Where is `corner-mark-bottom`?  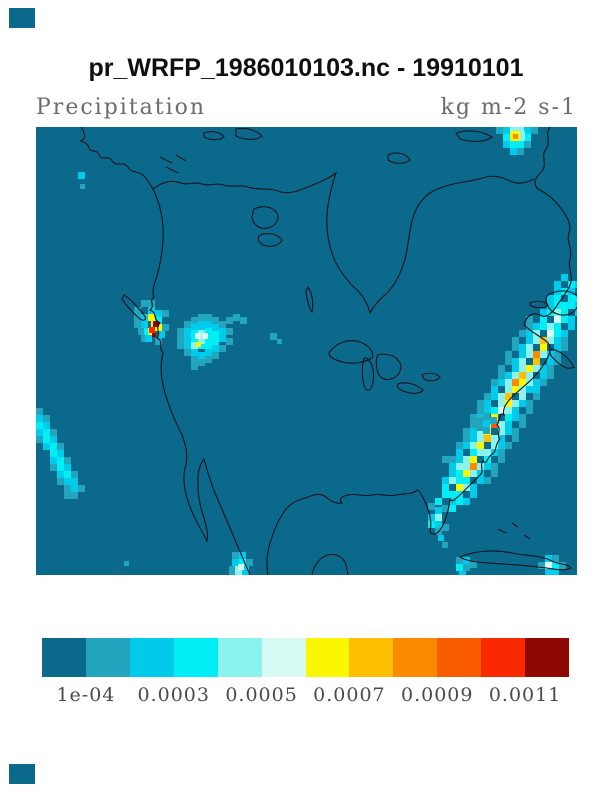 corner-mark-bottom is located at coordinates (22, 774).